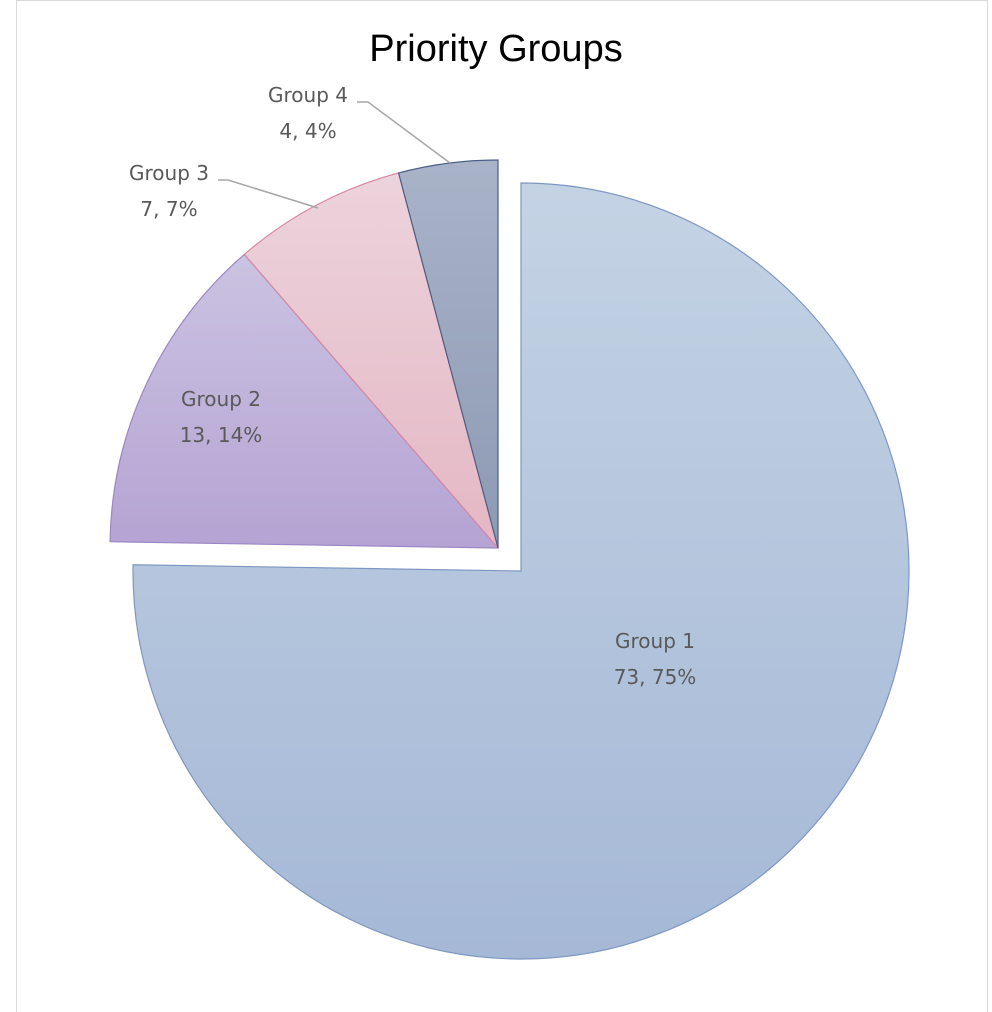 The image size is (992, 1012). I want to click on data-label-category: Group 4, so click(308, 95).